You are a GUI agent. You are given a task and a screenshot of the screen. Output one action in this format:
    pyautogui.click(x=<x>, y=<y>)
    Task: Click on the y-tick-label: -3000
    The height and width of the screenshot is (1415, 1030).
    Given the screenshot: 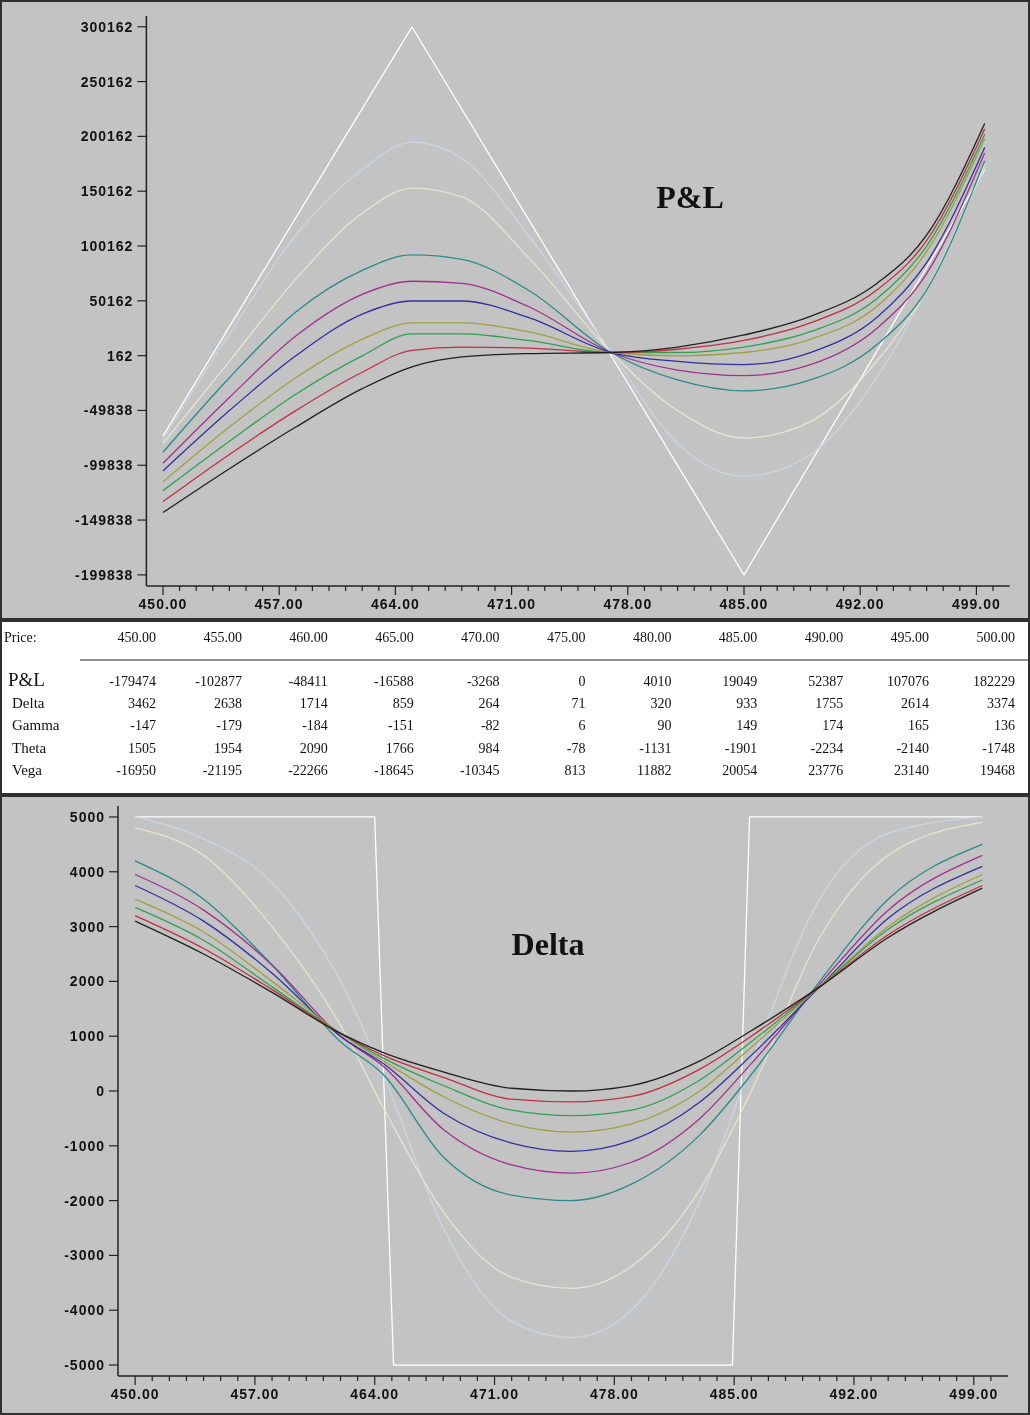 What is the action you would take?
    pyautogui.click(x=84, y=1255)
    